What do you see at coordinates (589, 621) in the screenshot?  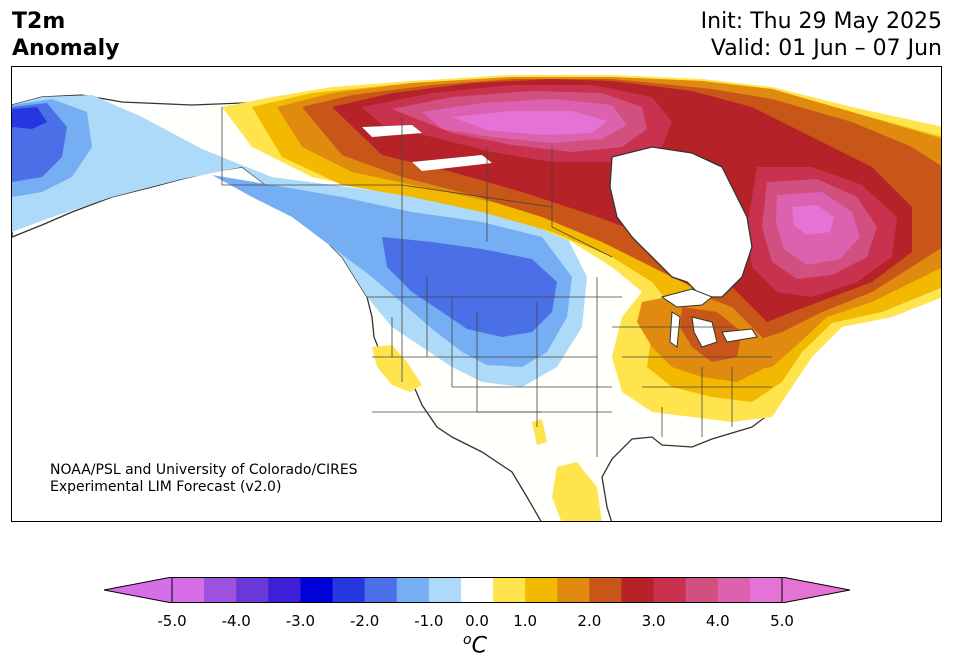 I see `colorbar-tick-label: 2.0` at bounding box center [589, 621].